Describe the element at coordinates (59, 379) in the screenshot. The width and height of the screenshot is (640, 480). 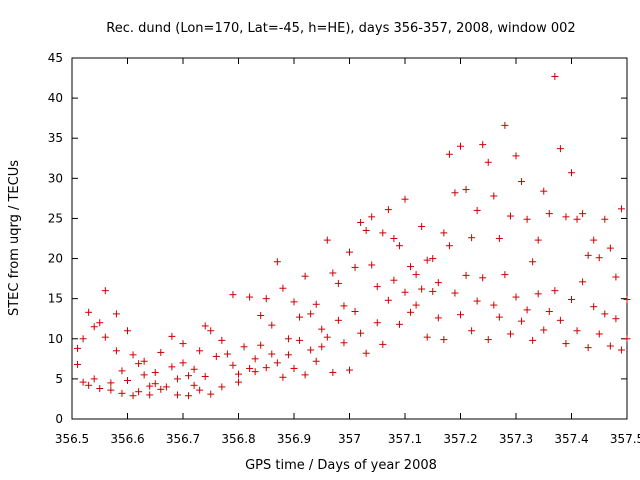
I see `y-tick-label: 5` at that location.